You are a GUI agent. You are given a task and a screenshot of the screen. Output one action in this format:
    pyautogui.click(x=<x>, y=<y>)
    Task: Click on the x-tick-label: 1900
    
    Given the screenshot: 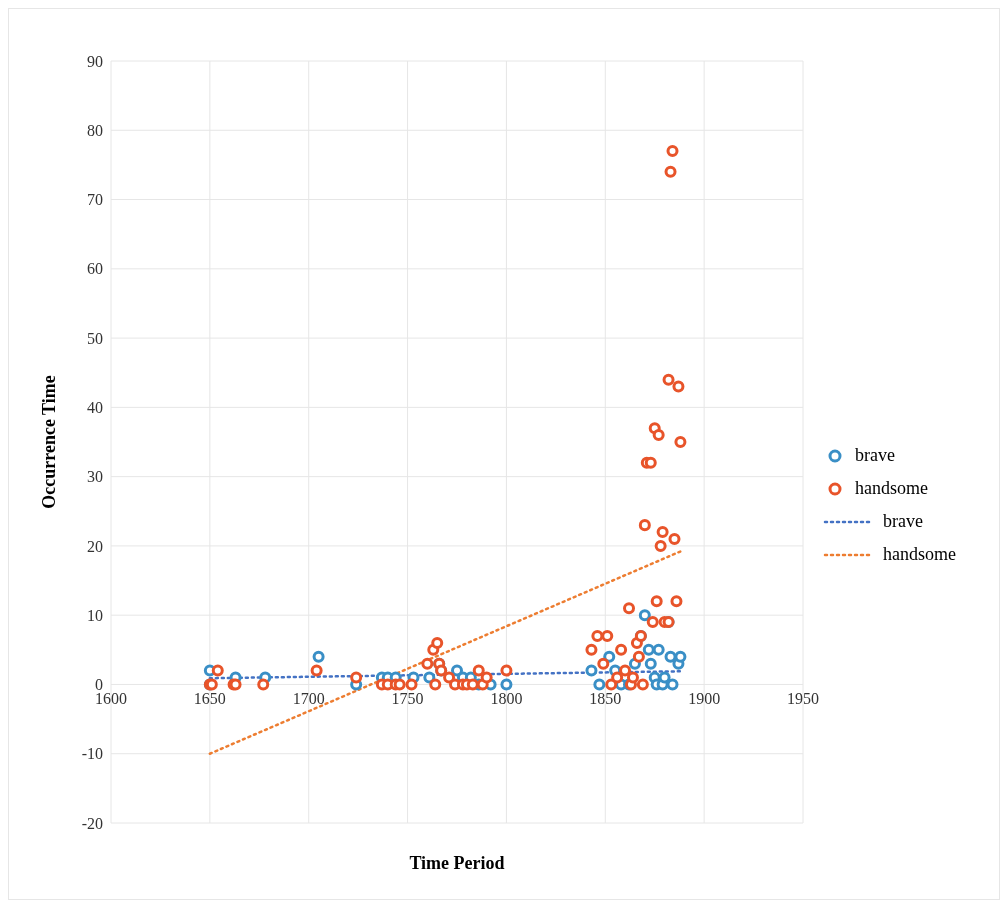 What is the action you would take?
    pyautogui.click(x=704, y=699)
    